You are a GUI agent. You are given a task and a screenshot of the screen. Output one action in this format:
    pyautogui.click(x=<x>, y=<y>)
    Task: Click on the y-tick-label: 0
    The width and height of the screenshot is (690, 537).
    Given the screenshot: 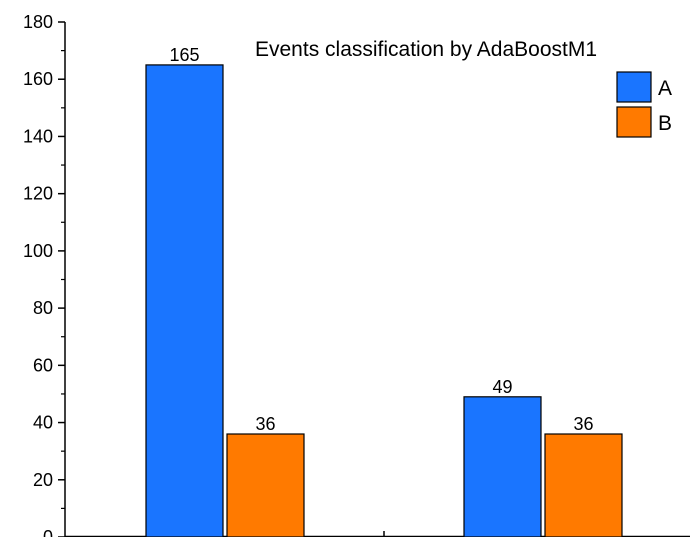 What is the action you would take?
    pyautogui.click(x=48, y=532)
    